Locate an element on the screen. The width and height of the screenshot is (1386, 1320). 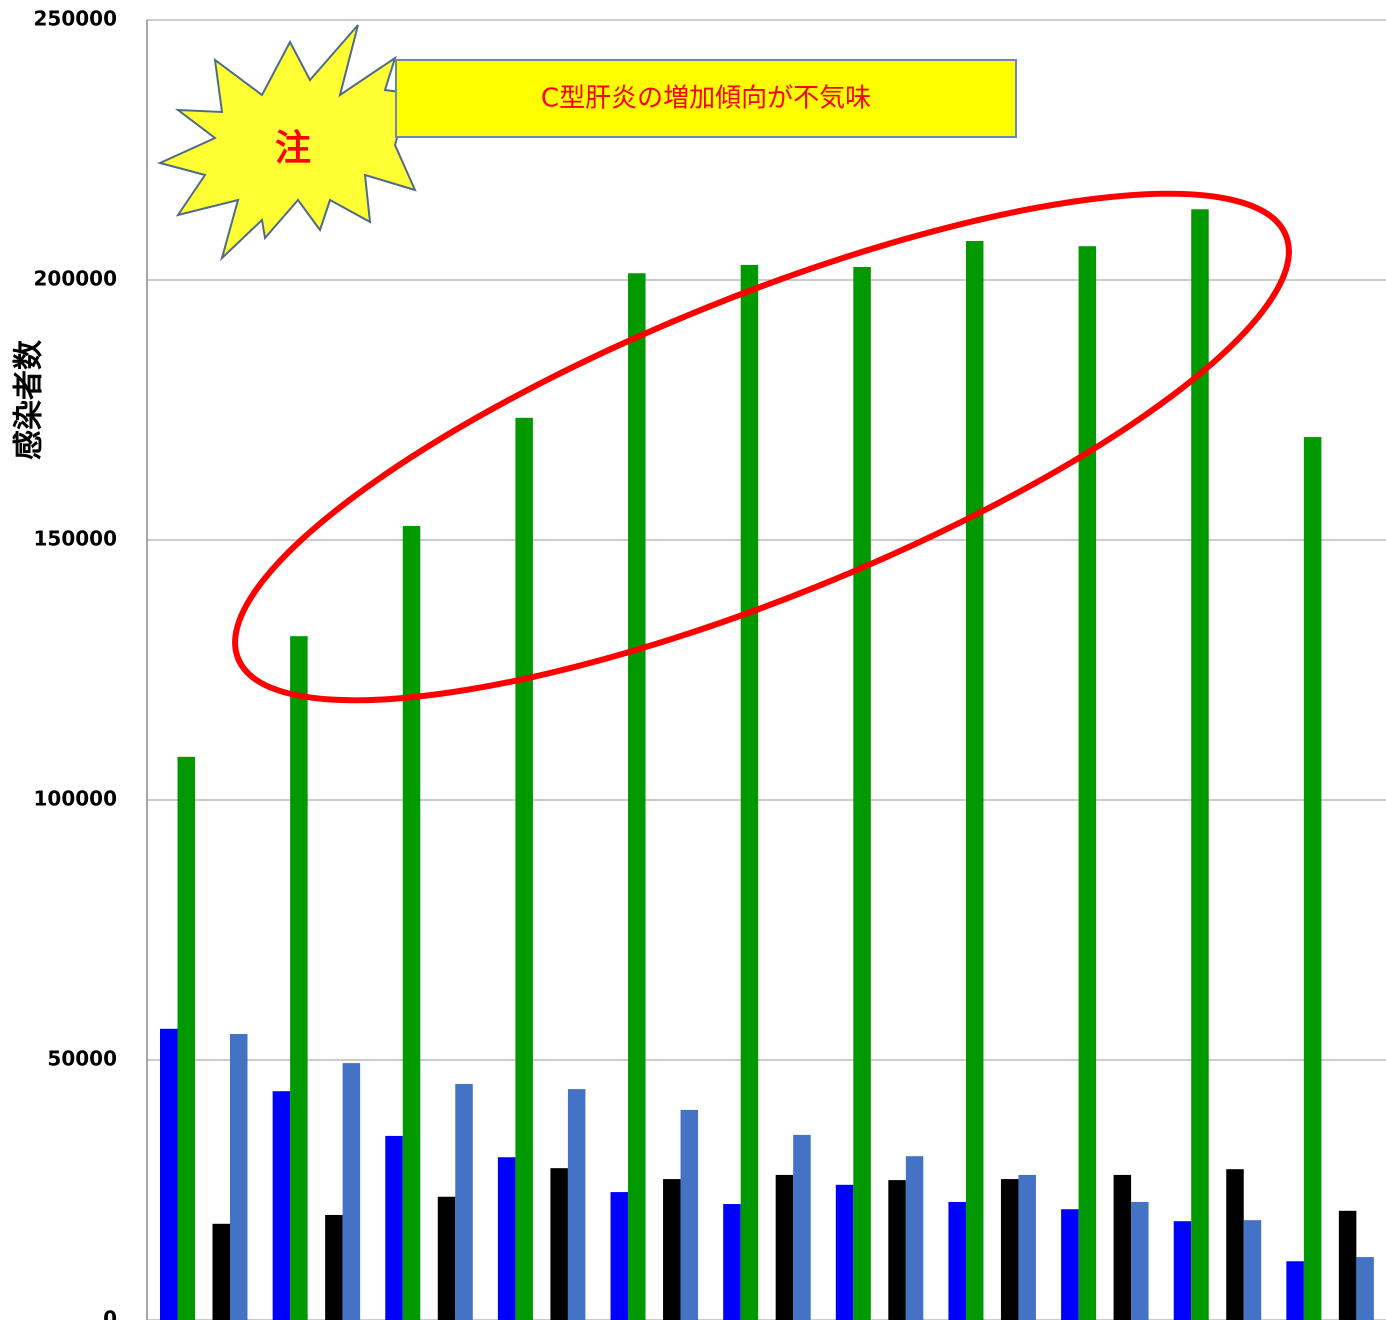
y-tick-label: 50000 is located at coordinates (82, 1059).